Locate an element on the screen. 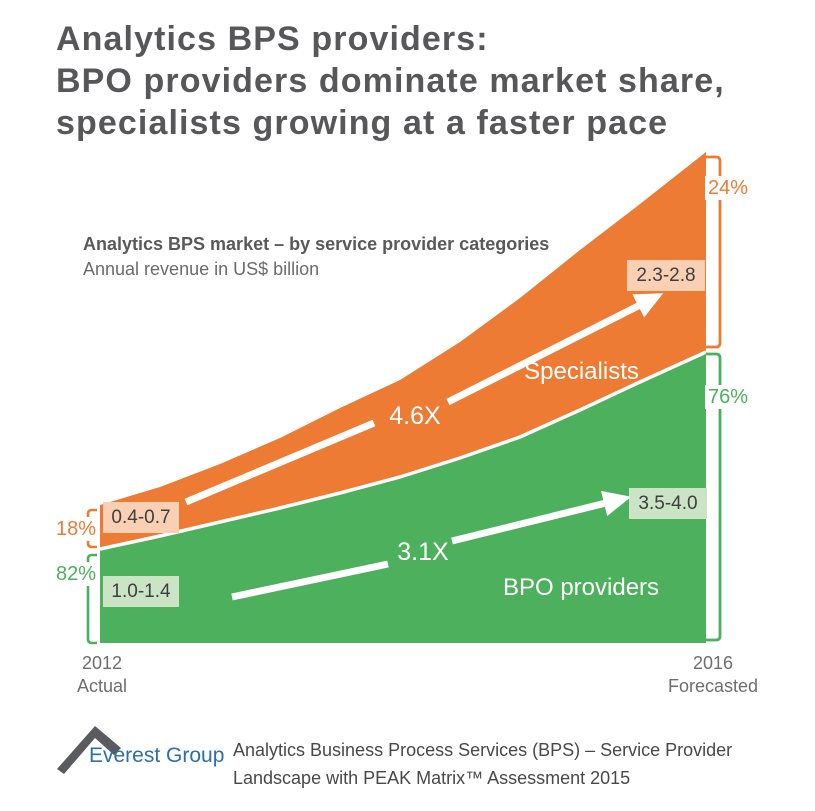 The width and height of the screenshot is (815, 811). page-title-line3: specialists growing at a faster pace is located at coordinates (362, 123).